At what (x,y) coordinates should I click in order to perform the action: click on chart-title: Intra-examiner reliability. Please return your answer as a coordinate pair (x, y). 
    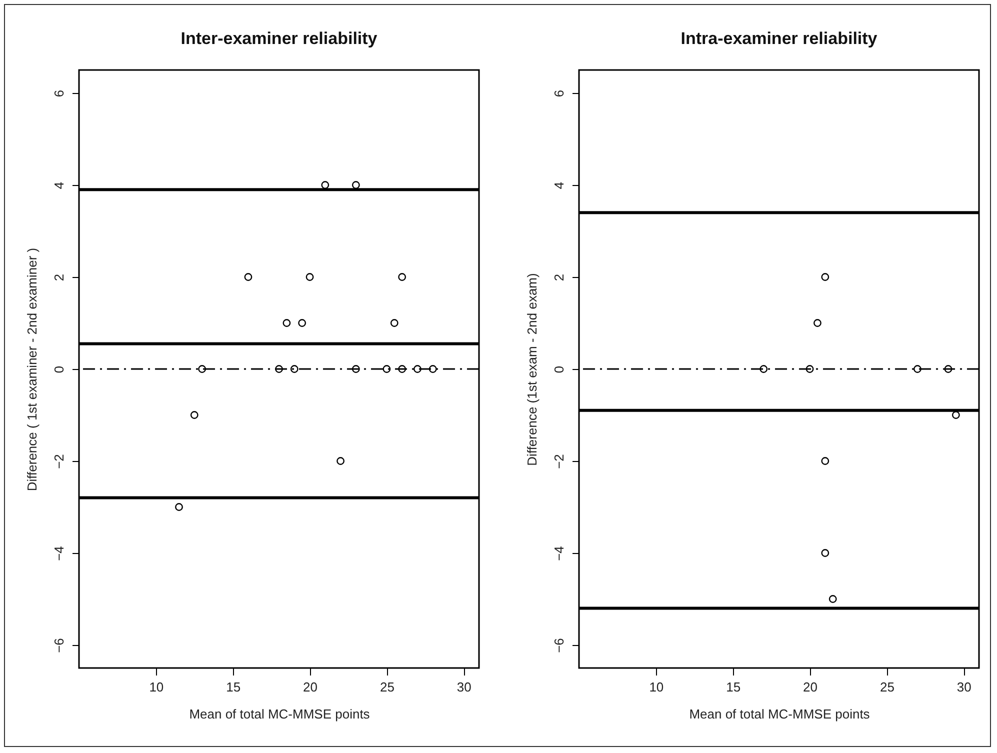
    Looking at the image, I should click on (779, 38).